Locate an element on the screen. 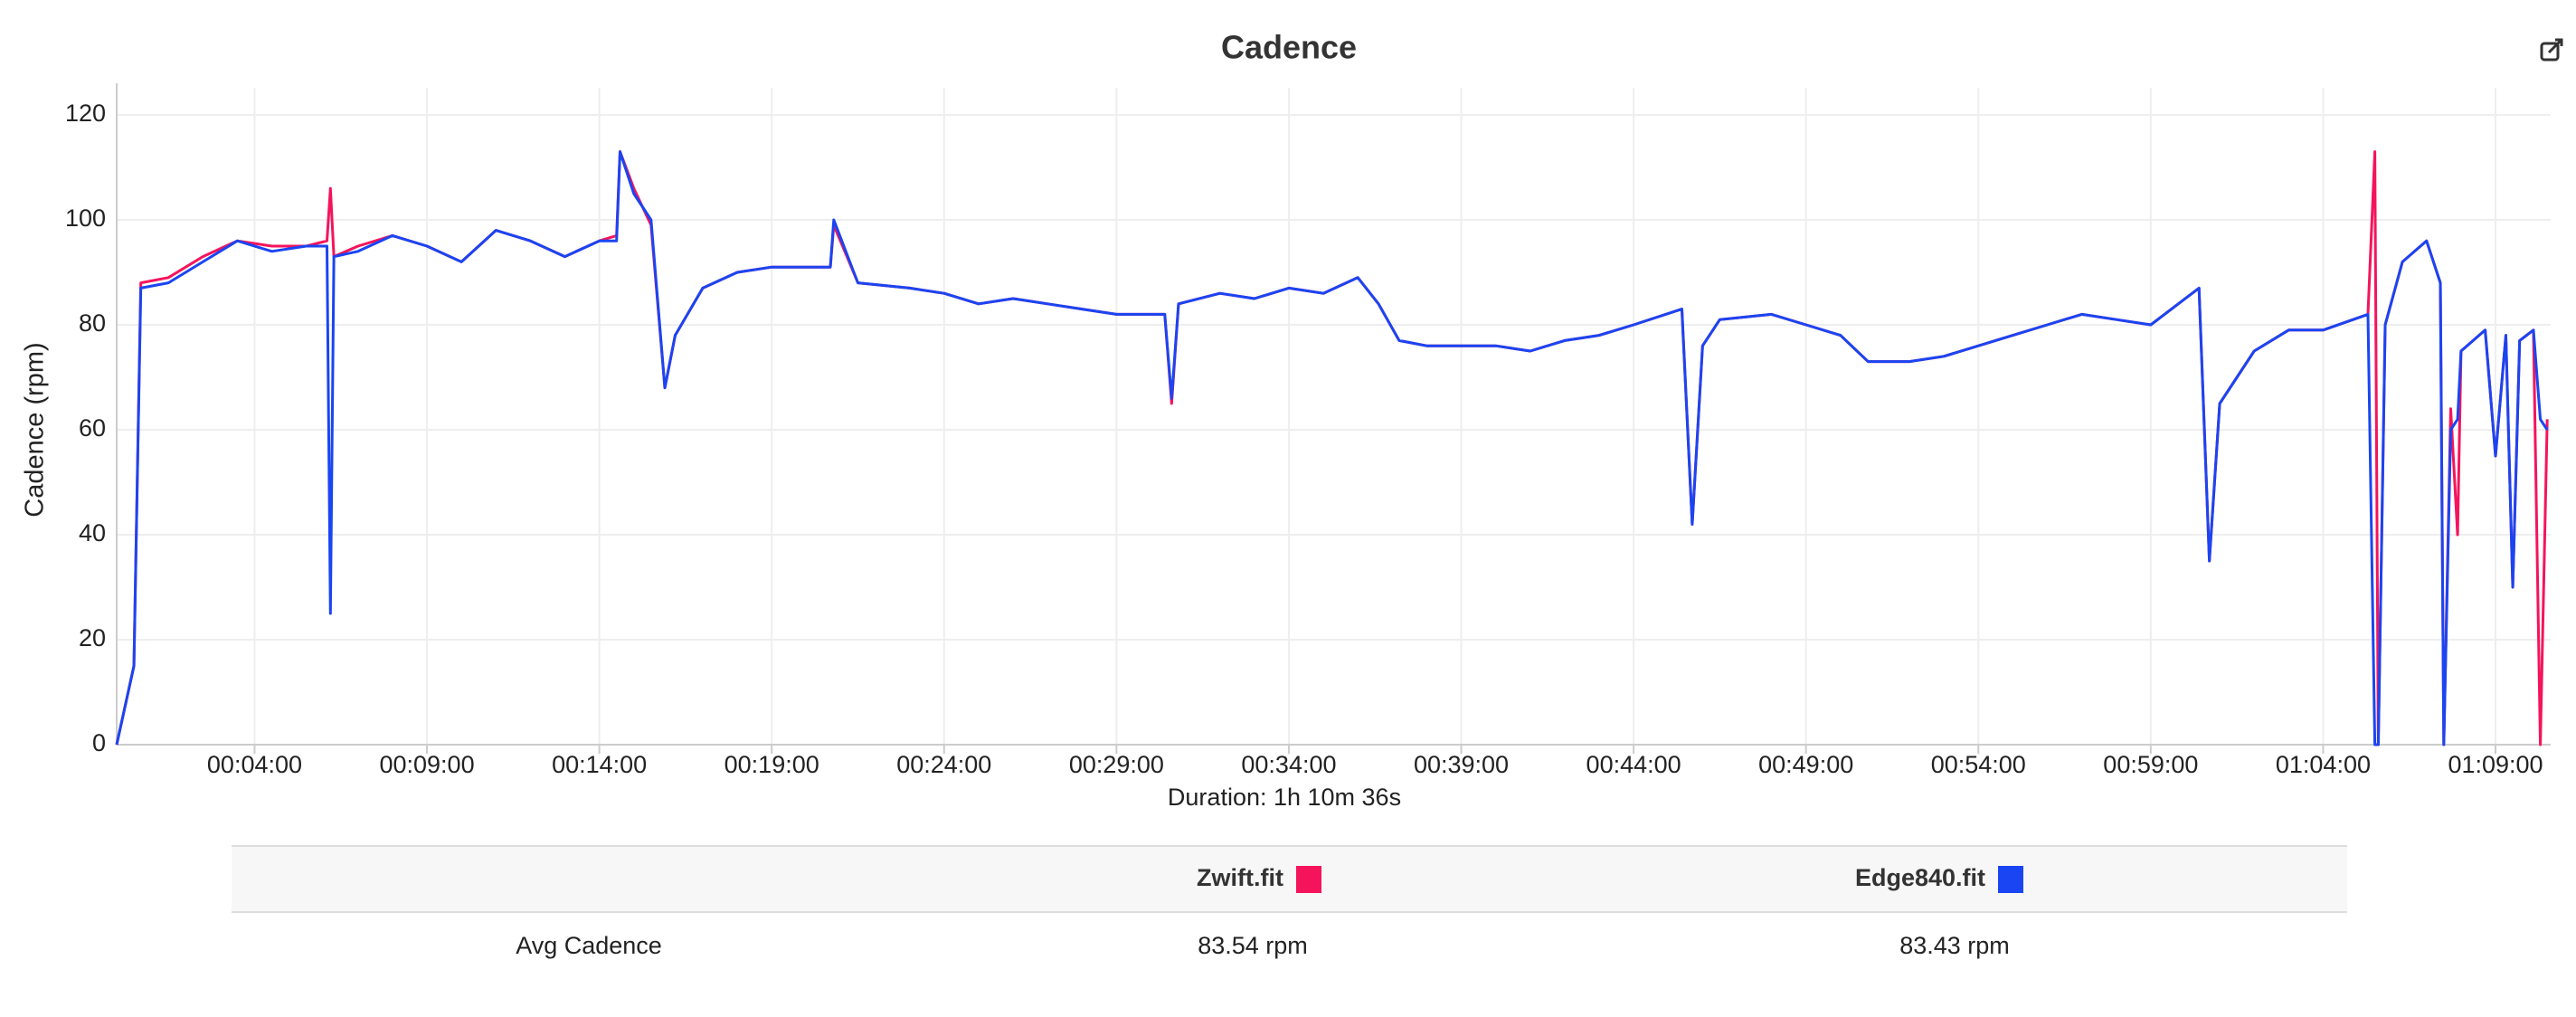  x-tick-label: 00:59:00 is located at coordinates (2151, 764).